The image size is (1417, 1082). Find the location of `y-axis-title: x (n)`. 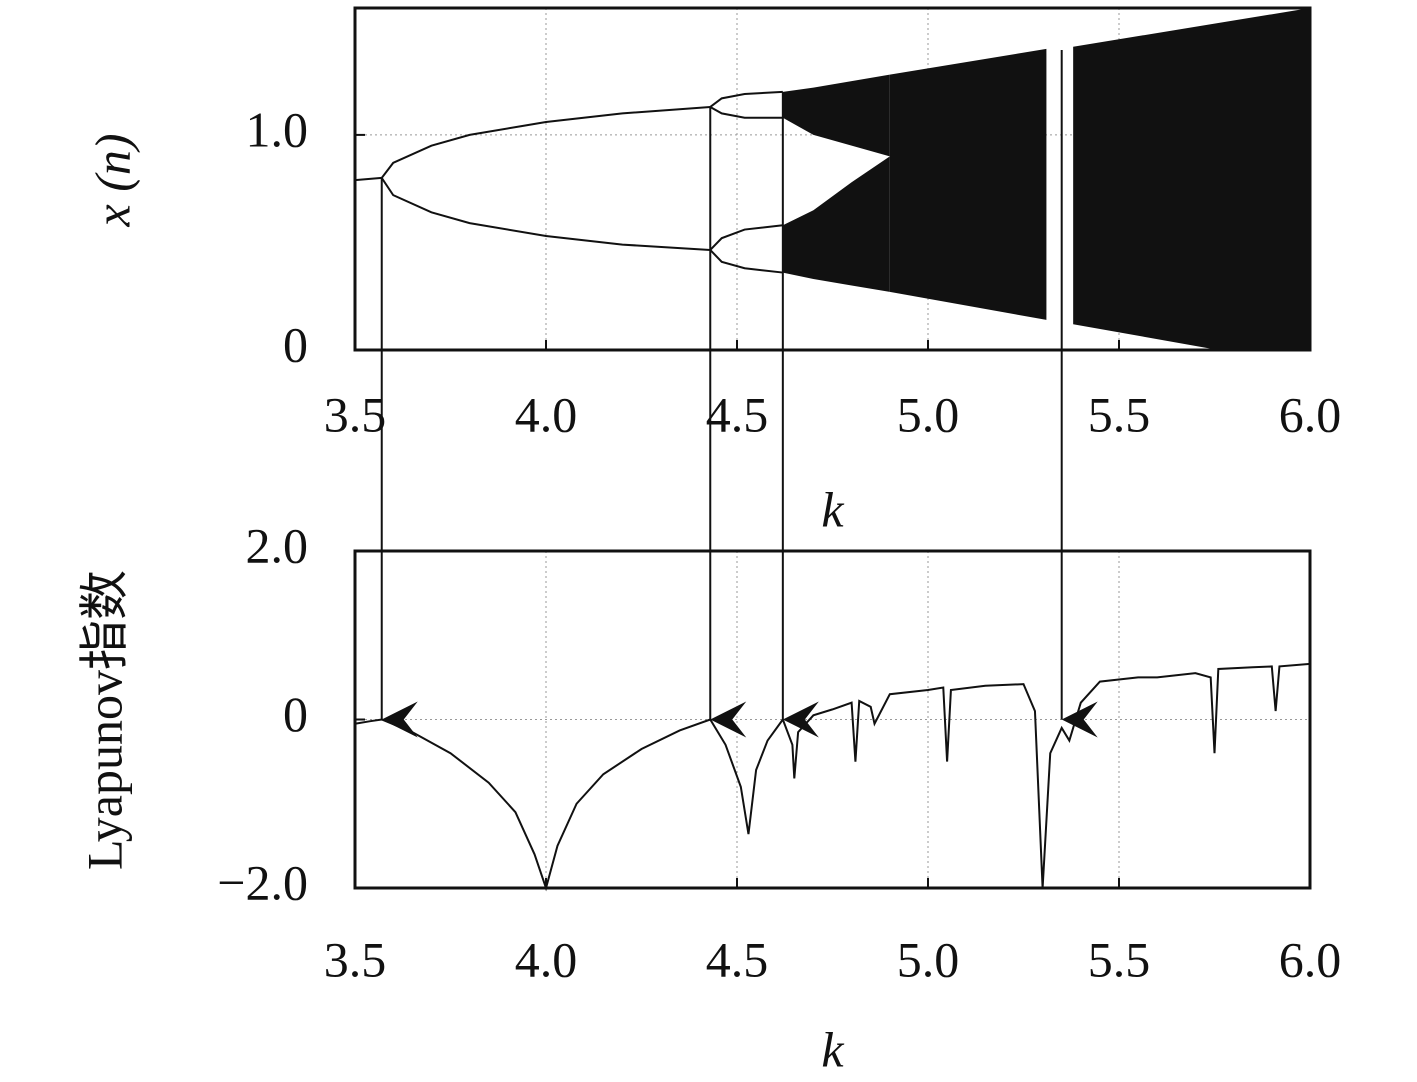

y-axis-title: x (n) is located at coordinates (112, 181).